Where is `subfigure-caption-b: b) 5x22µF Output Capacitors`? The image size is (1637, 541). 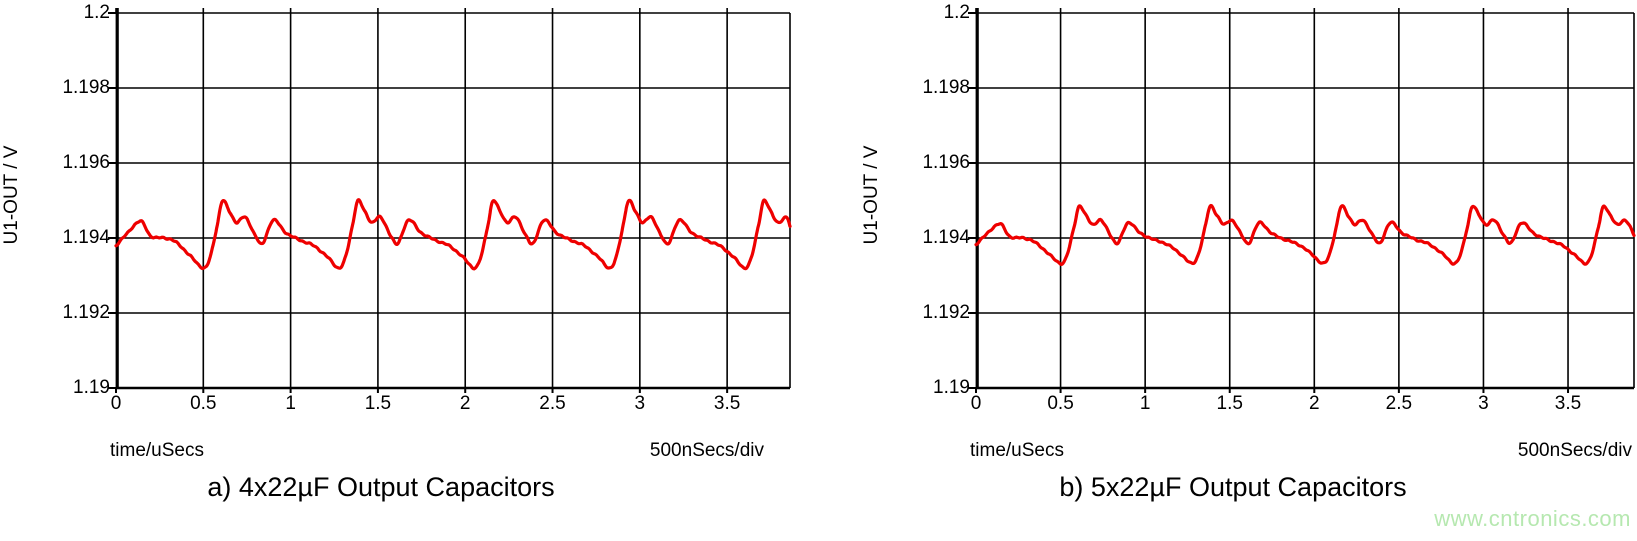 subfigure-caption-b: b) 5x22µF Output Capacitors is located at coordinates (1233, 487).